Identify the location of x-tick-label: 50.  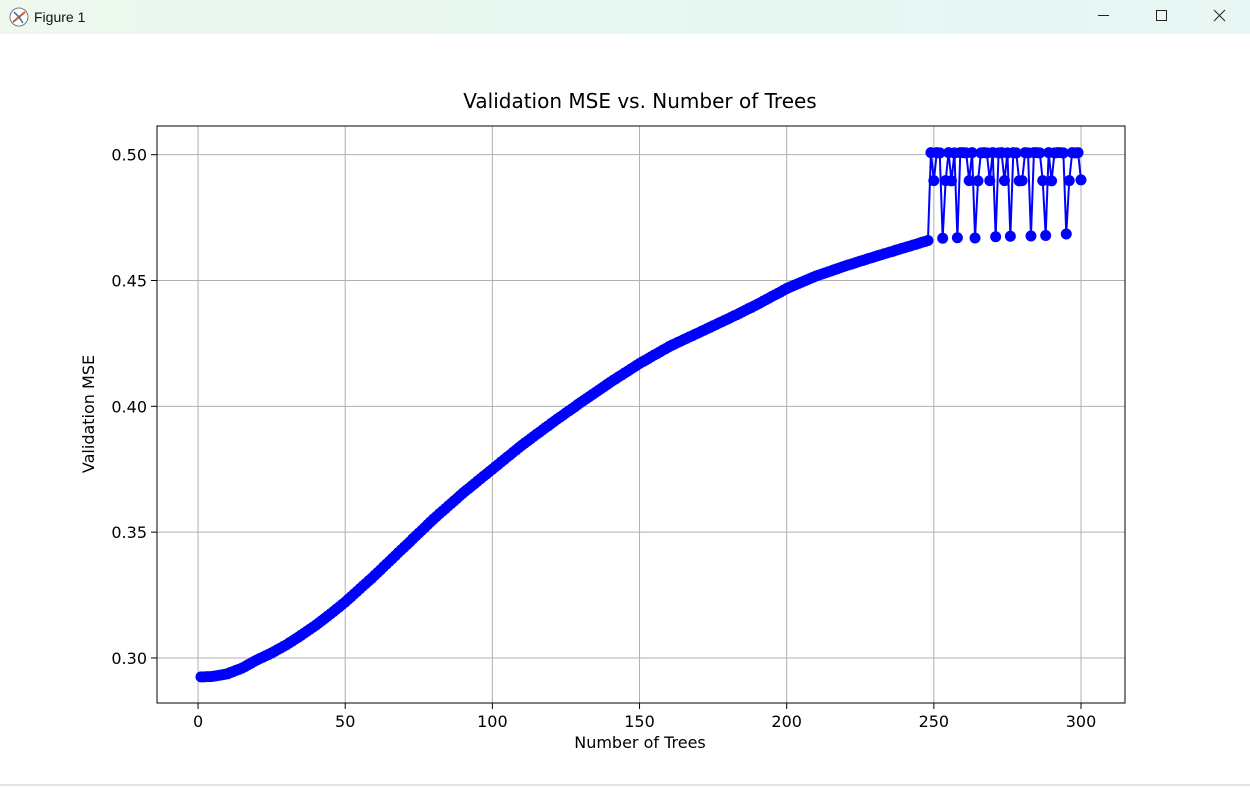
(345, 721).